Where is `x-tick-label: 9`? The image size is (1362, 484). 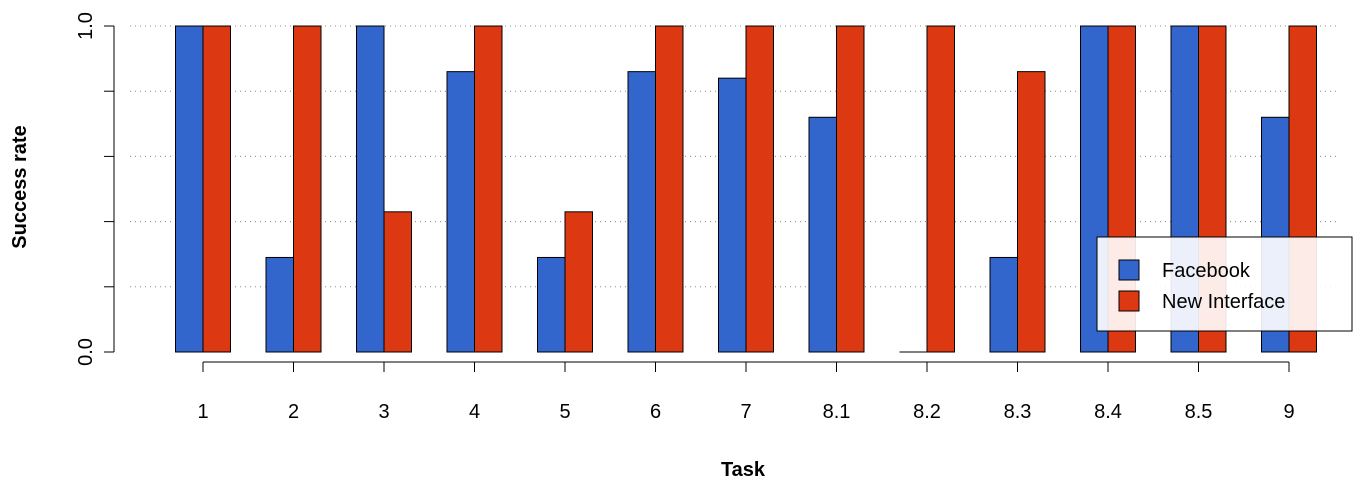
x-tick-label: 9 is located at coordinates (1288, 412).